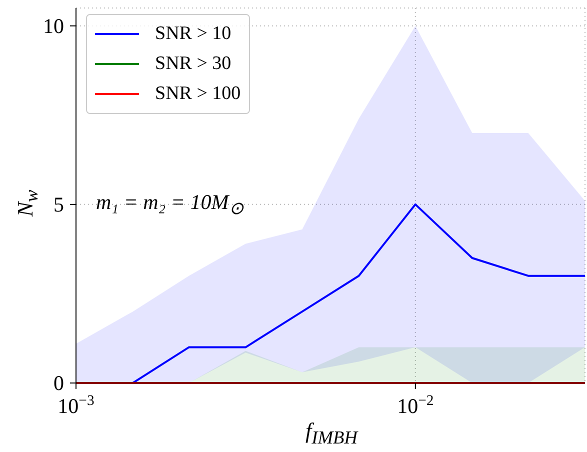 The width and height of the screenshot is (587, 452). I want to click on annotation: m₁ = m₂ = 10M$_{⊙}$, so click(170, 205).